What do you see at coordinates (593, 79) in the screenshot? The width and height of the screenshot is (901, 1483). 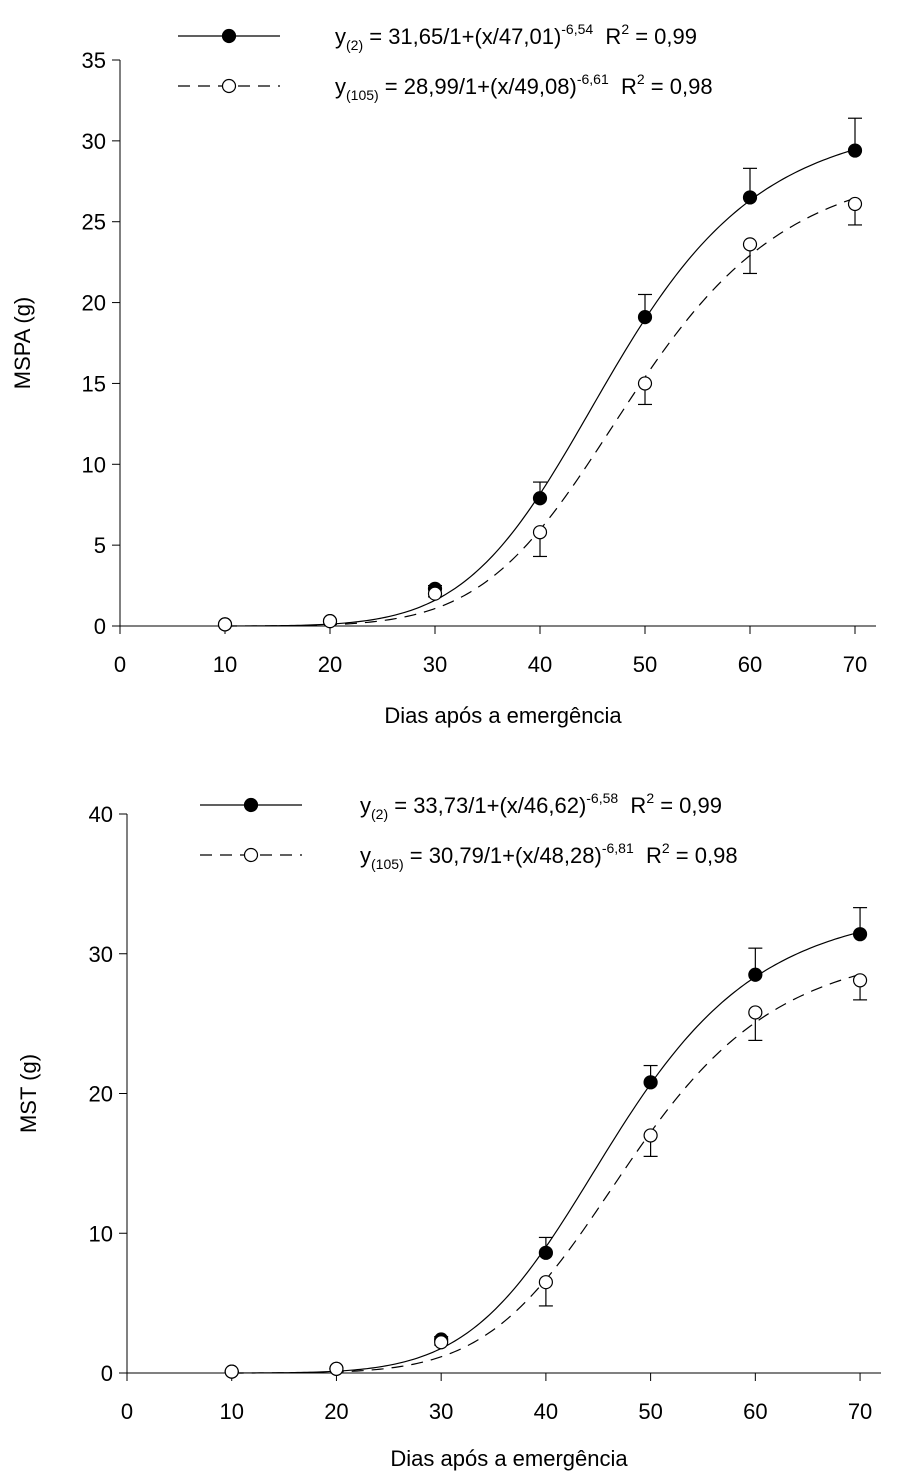 I see `equation-superscript: -6,61` at bounding box center [593, 79].